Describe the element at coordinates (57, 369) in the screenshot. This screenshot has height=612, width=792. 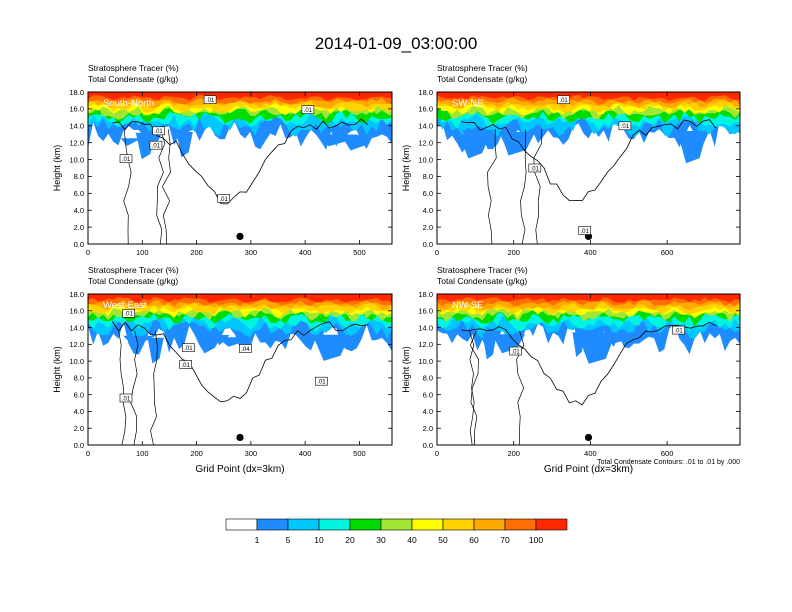
I see `y-axis-label: Height (km)` at that location.